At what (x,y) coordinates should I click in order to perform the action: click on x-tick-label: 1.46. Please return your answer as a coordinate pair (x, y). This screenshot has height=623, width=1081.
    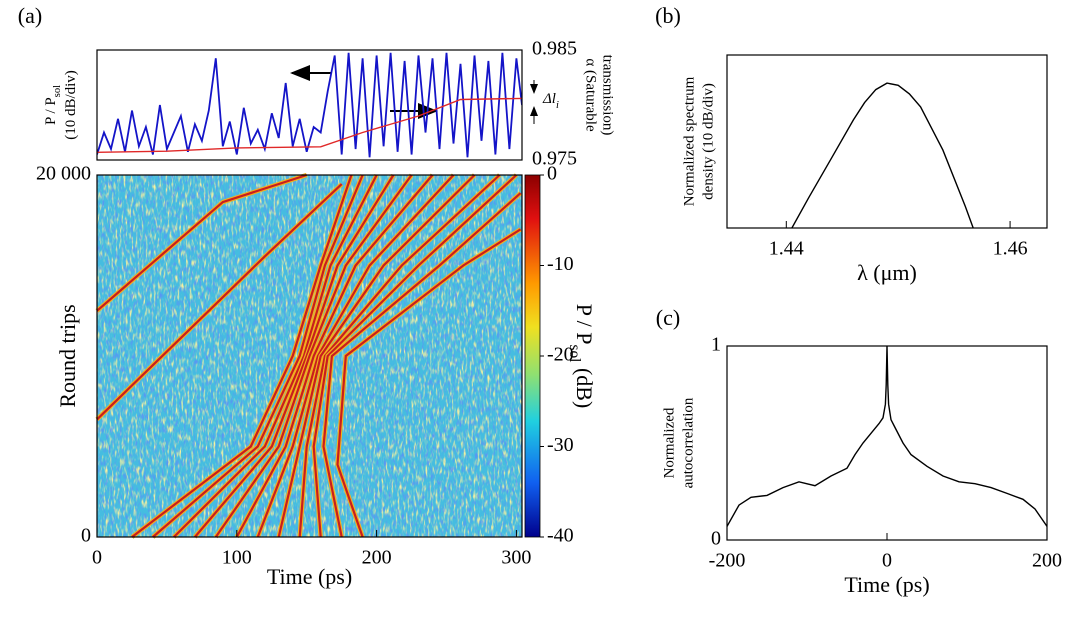
    Looking at the image, I should click on (1010, 249).